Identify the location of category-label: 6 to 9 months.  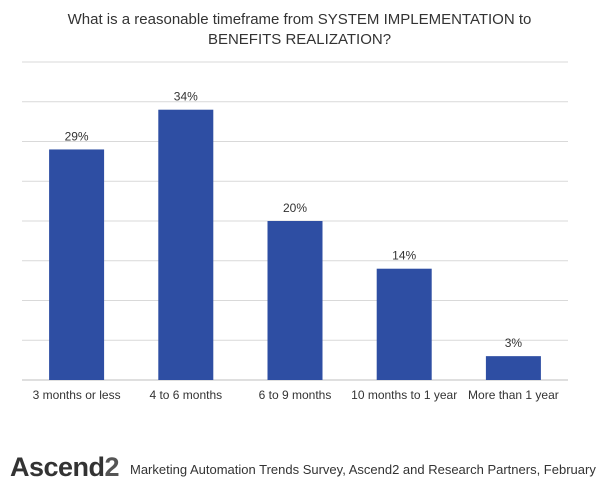
(295, 395).